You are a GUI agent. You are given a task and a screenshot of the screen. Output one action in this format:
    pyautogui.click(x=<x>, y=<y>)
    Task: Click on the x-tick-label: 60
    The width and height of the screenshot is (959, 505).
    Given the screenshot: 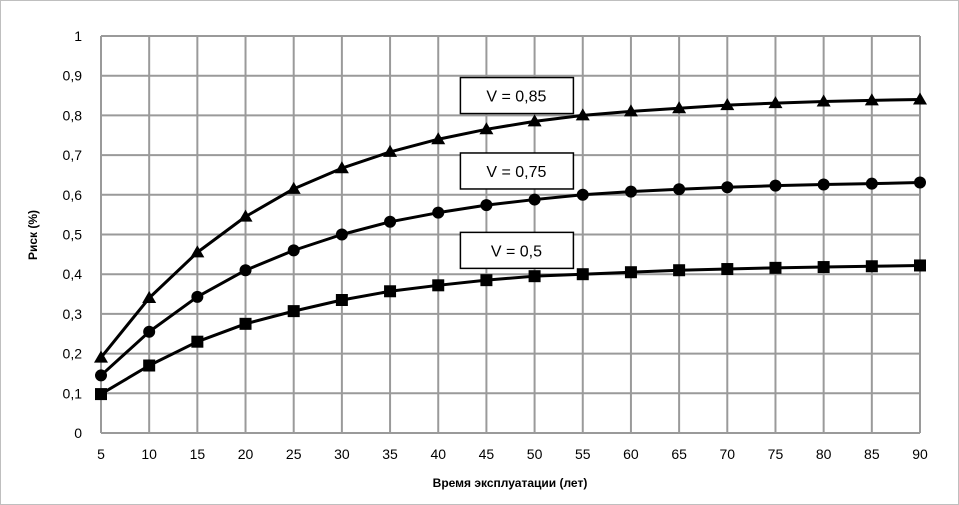 What is the action you would take?
    pyautogui.click(x=631, y=454)
    